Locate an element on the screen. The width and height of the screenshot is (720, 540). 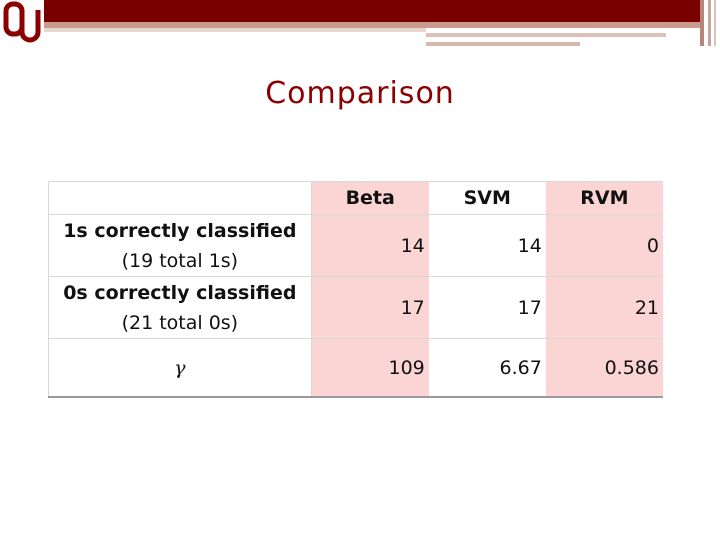
cell-value: 21 is located at coordinates (604, 307).